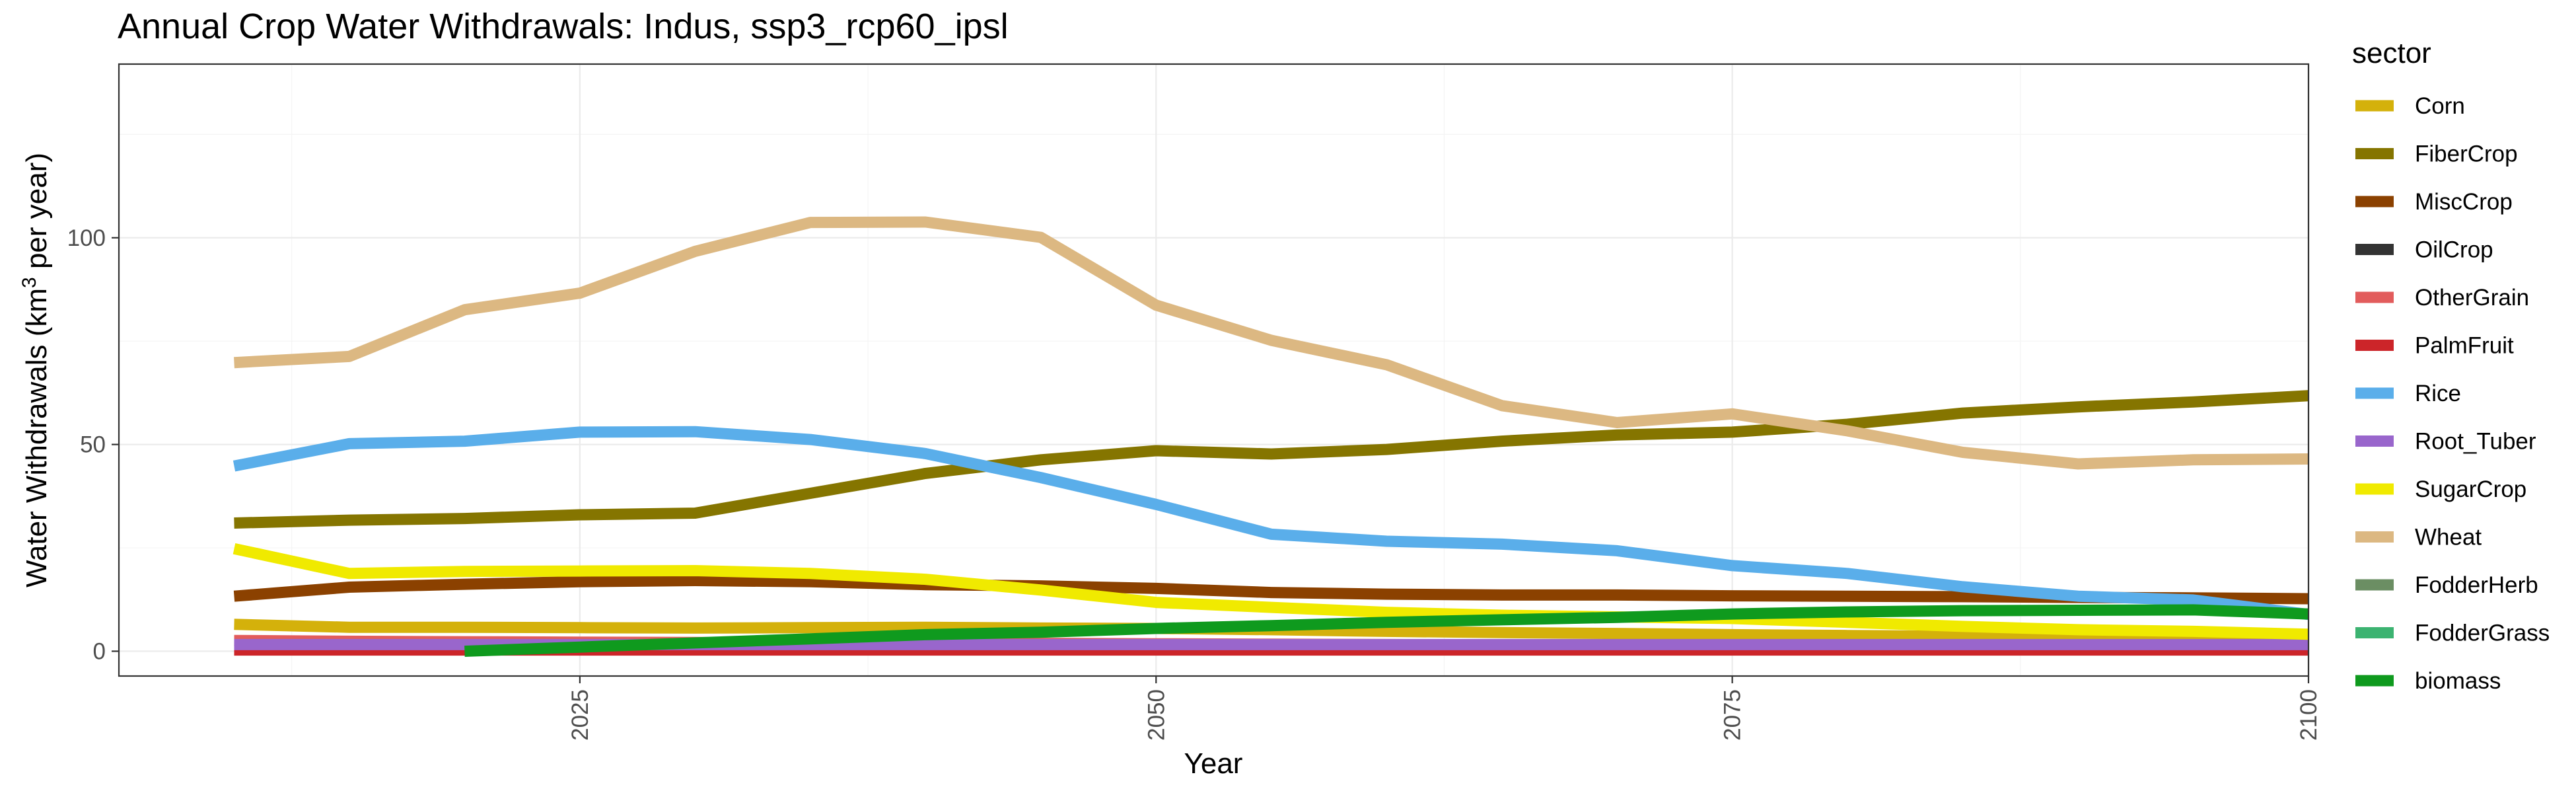 Image resolution: width=2576 pixels, height=793 pixels. I want to click on y-axis: 0 50 100, so click(93, 445).